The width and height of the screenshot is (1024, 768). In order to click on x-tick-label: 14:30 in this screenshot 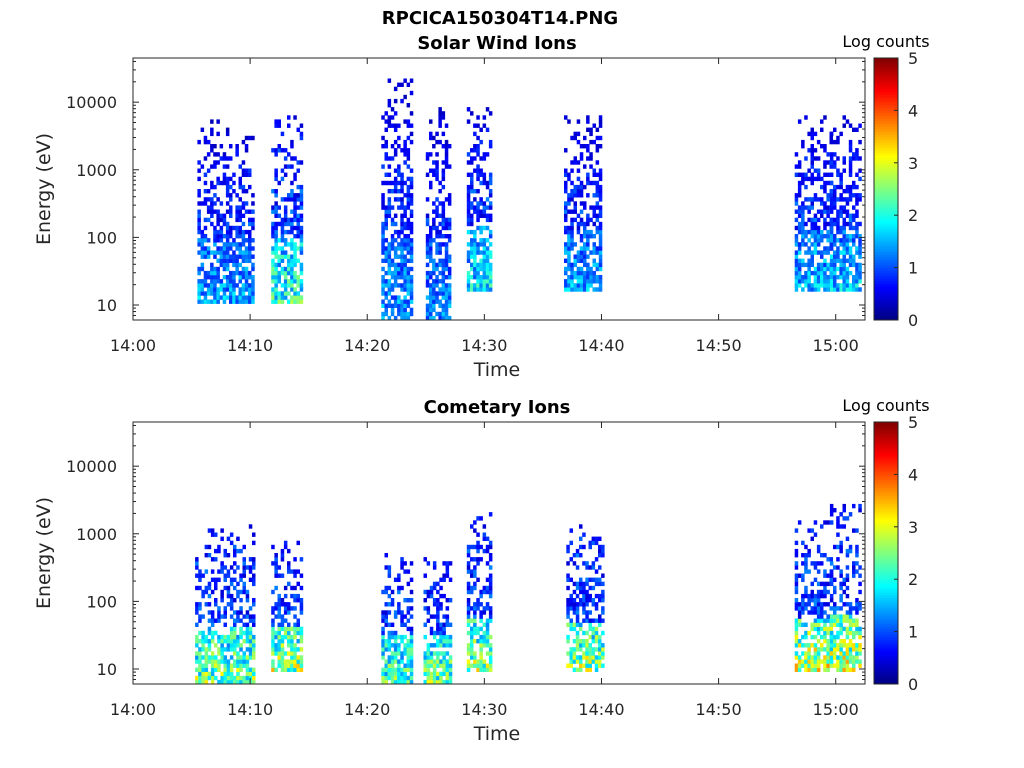, I will do `click(484, 709)`.